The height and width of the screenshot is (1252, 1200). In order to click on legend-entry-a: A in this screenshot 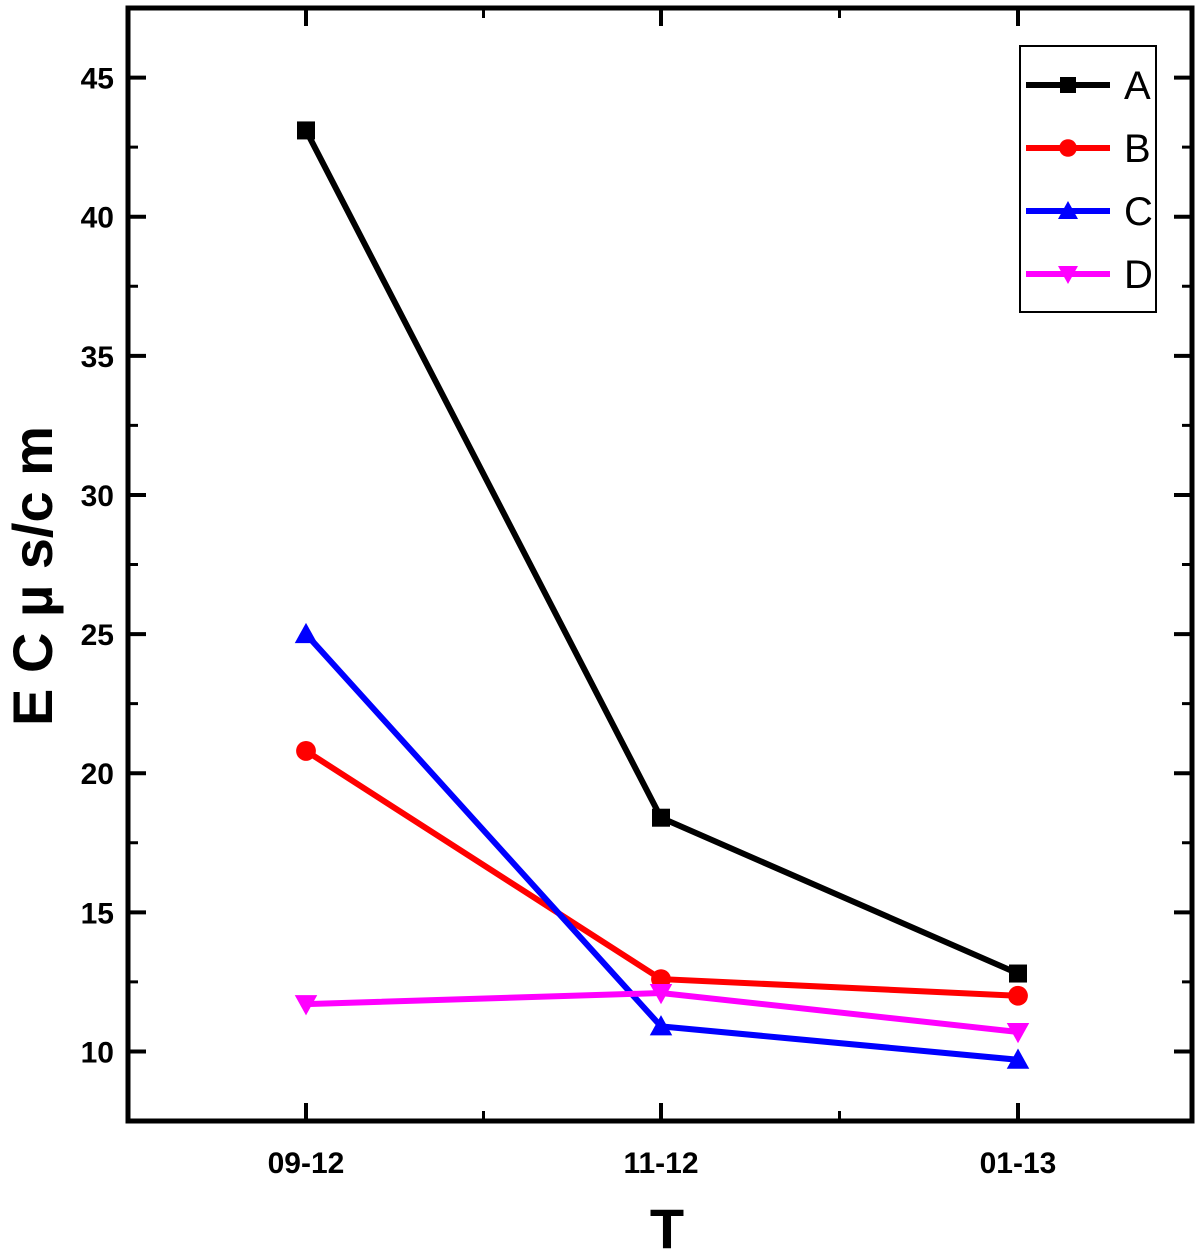, I will do `click(1088, 86)`.